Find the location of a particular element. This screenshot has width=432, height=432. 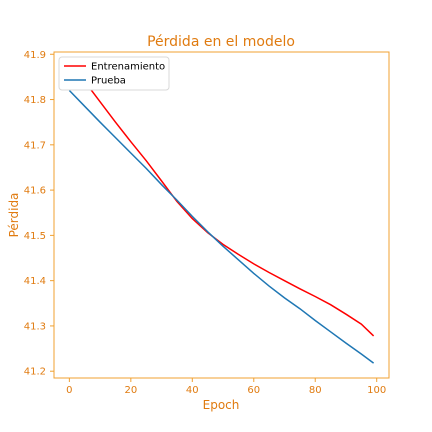

y-tick-label: 41.9 is located at coordinates (35, 55).